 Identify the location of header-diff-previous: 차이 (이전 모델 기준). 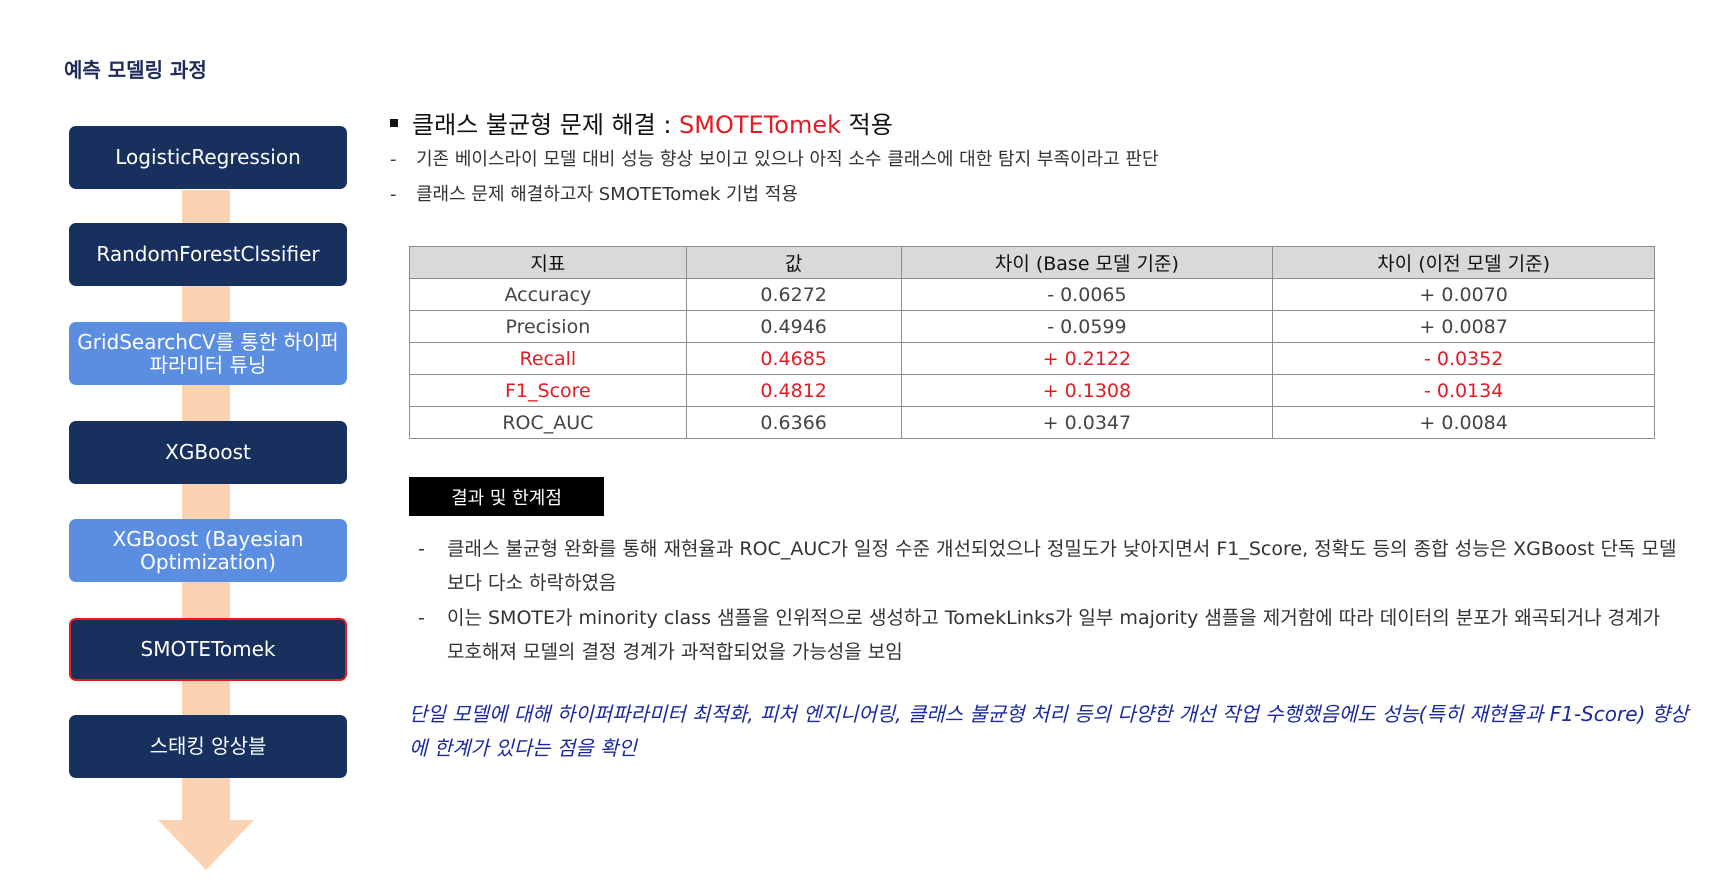
(1463, 262).